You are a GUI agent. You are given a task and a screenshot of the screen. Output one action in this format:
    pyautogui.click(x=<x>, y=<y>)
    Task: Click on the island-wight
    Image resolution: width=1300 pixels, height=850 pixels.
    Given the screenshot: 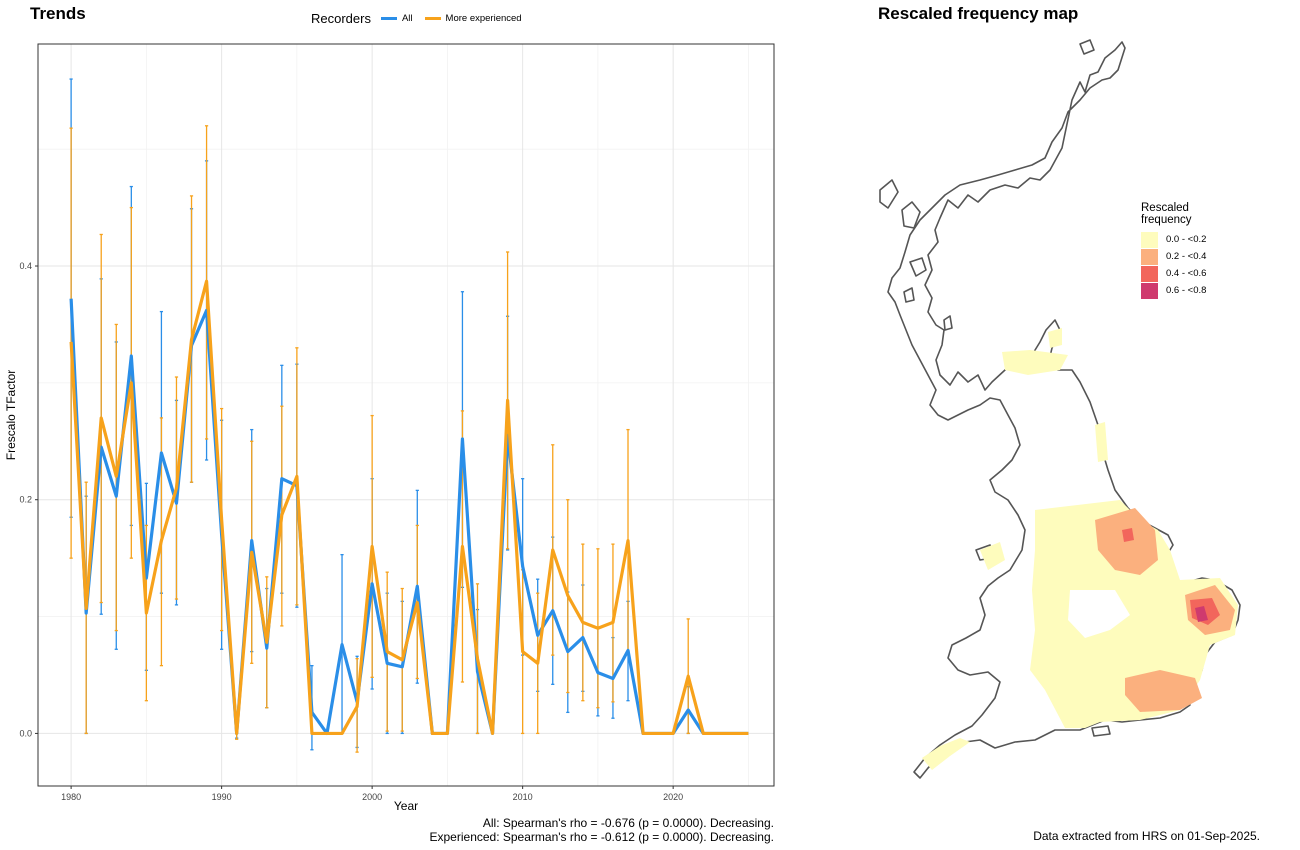 What is the action you would take?
    pyautogui.click(x=1101, y=731)
    